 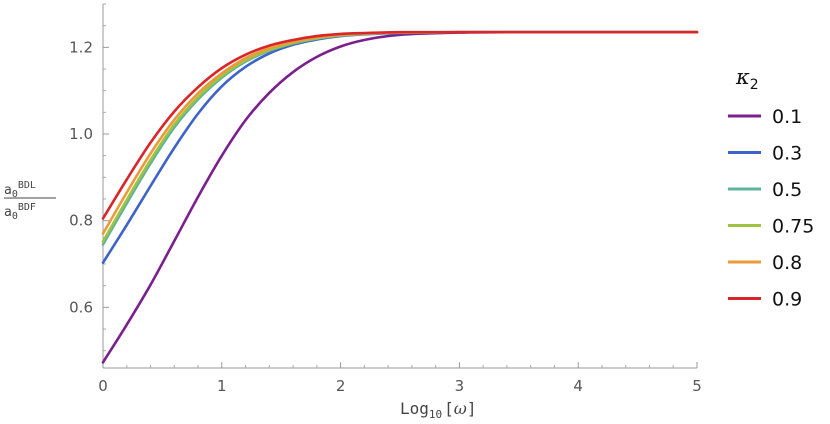 I want to click on x-tick-label: 4, so click(x=578, y=386).